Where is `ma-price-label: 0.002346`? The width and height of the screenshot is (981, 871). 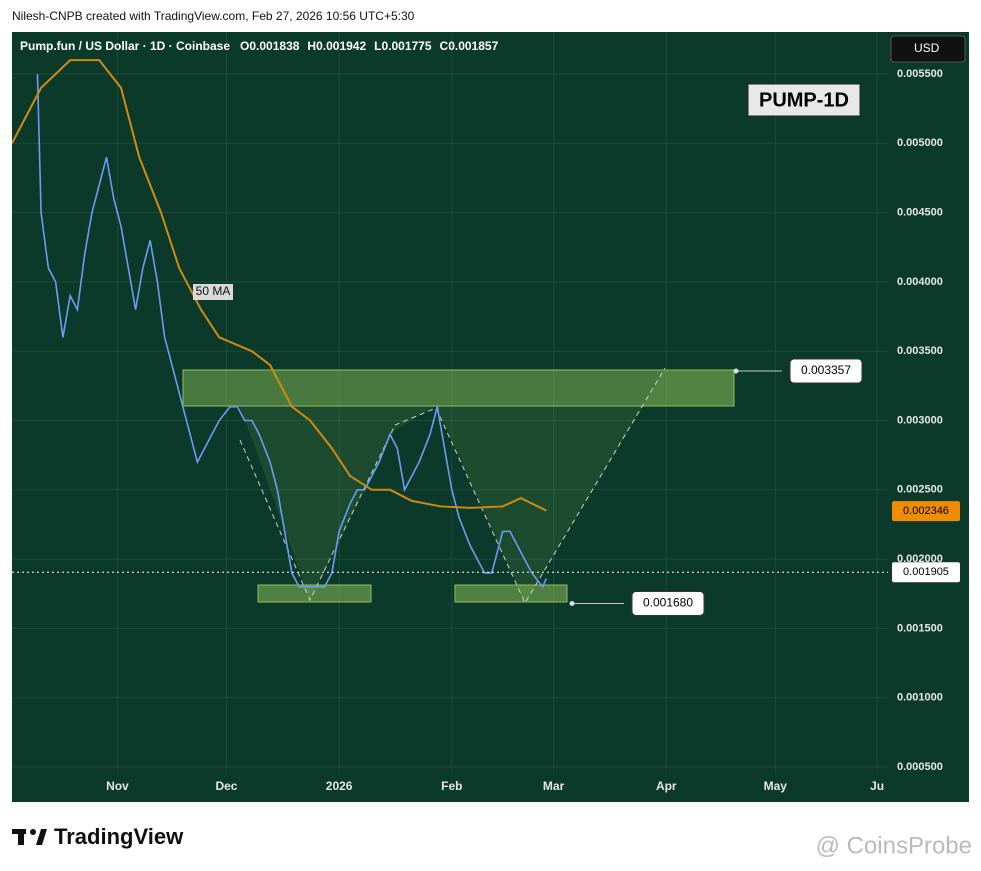
ma-price-label: 0.002346 is located at coordinates (926, 511).